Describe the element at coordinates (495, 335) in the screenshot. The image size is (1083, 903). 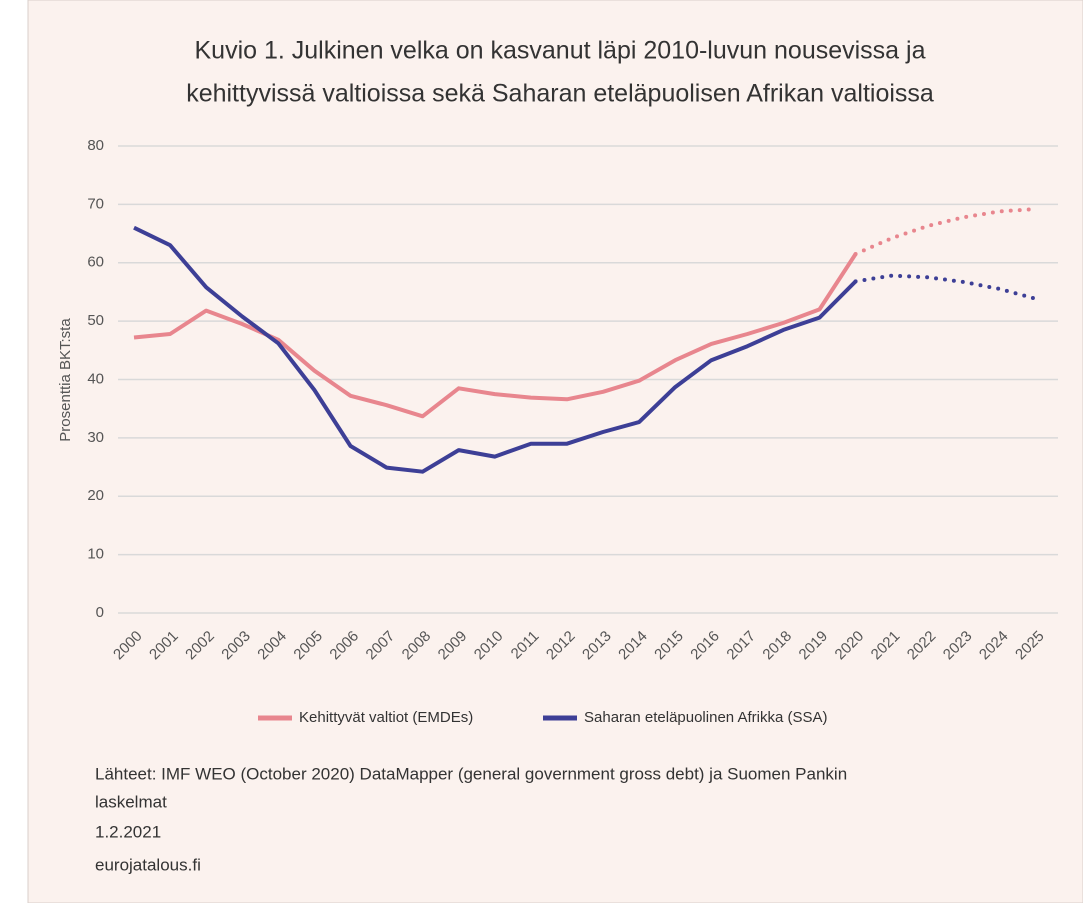
I see `data-line` at that location.